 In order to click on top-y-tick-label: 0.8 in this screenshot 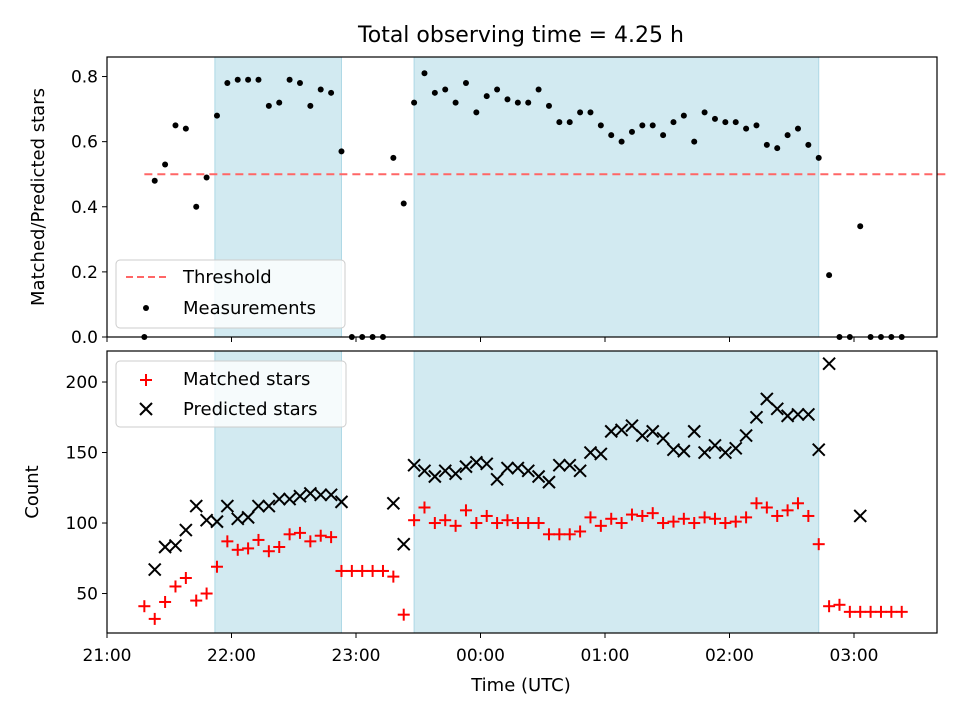, I will do `click(84, 78)`.